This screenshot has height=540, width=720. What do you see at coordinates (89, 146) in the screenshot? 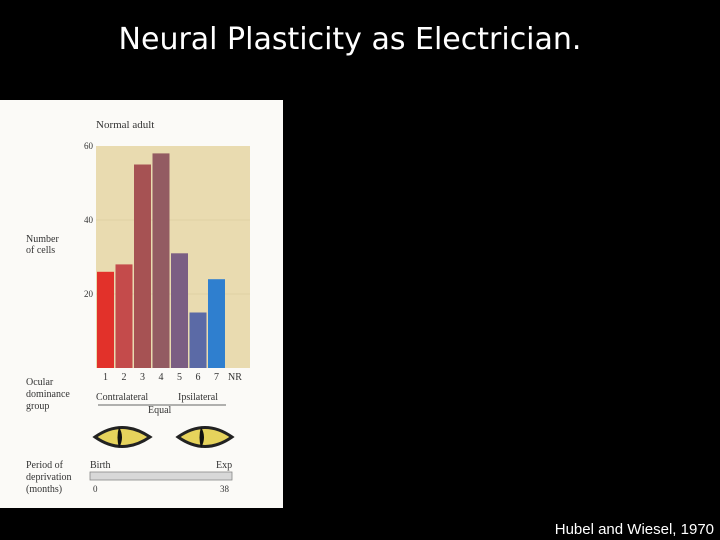
I see `y-tick-label-60: 60` at bounding box center [89, 146].